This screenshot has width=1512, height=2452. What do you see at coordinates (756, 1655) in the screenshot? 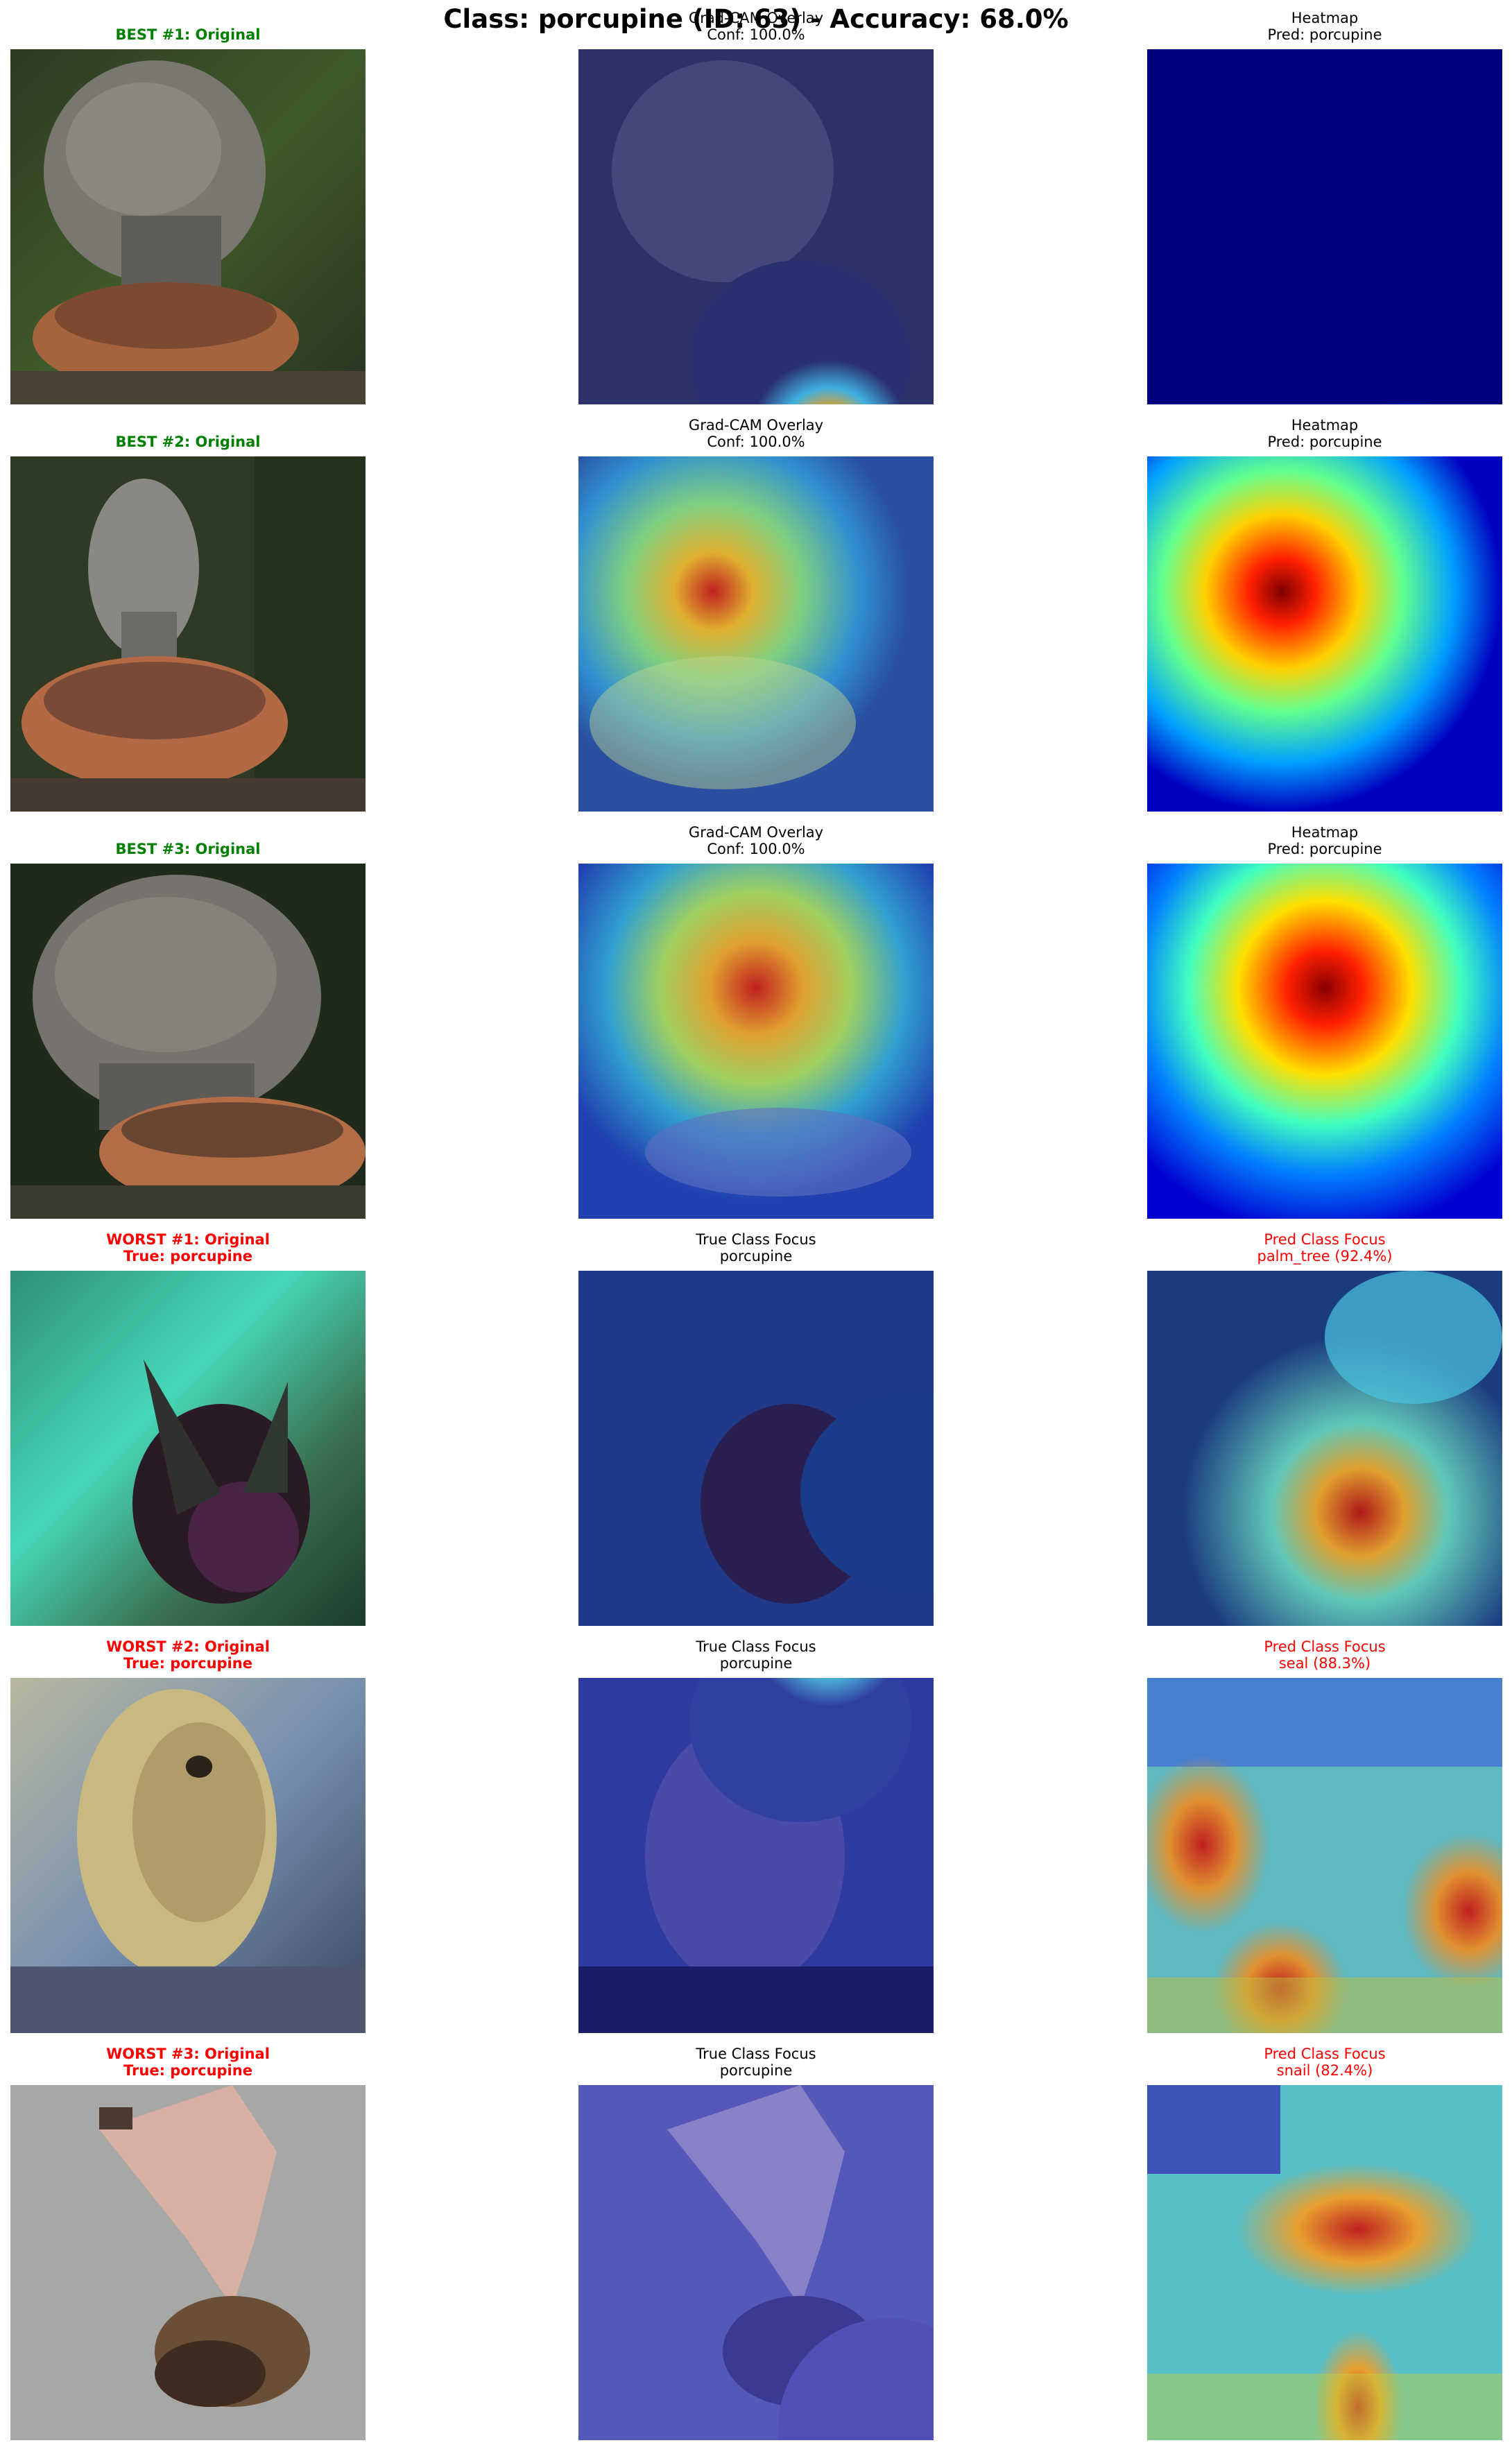
I see `row5-true-focus-title: True Class Focus porcupine` at bounding box center [756, 1655].